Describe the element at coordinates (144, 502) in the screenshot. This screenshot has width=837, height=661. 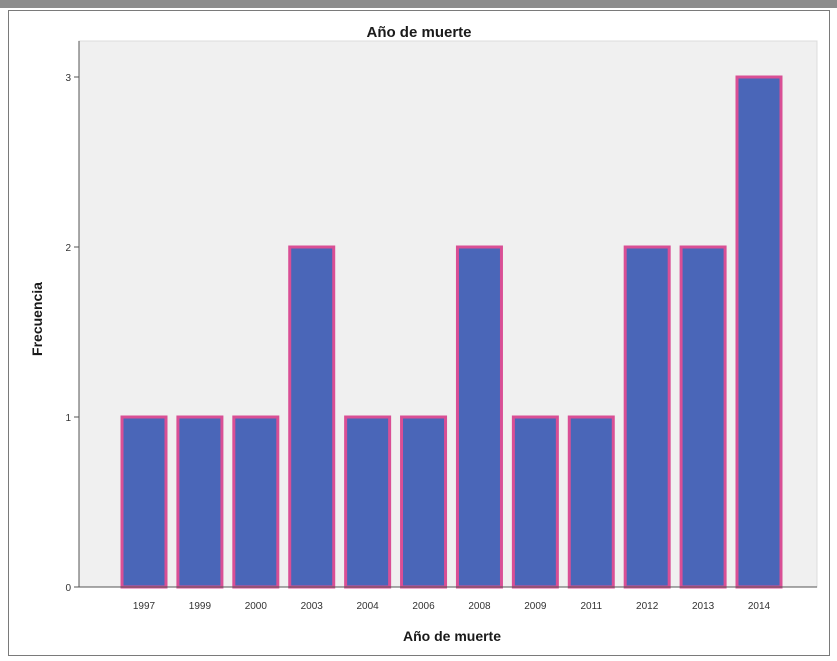
I see `bar-1997` at that location.